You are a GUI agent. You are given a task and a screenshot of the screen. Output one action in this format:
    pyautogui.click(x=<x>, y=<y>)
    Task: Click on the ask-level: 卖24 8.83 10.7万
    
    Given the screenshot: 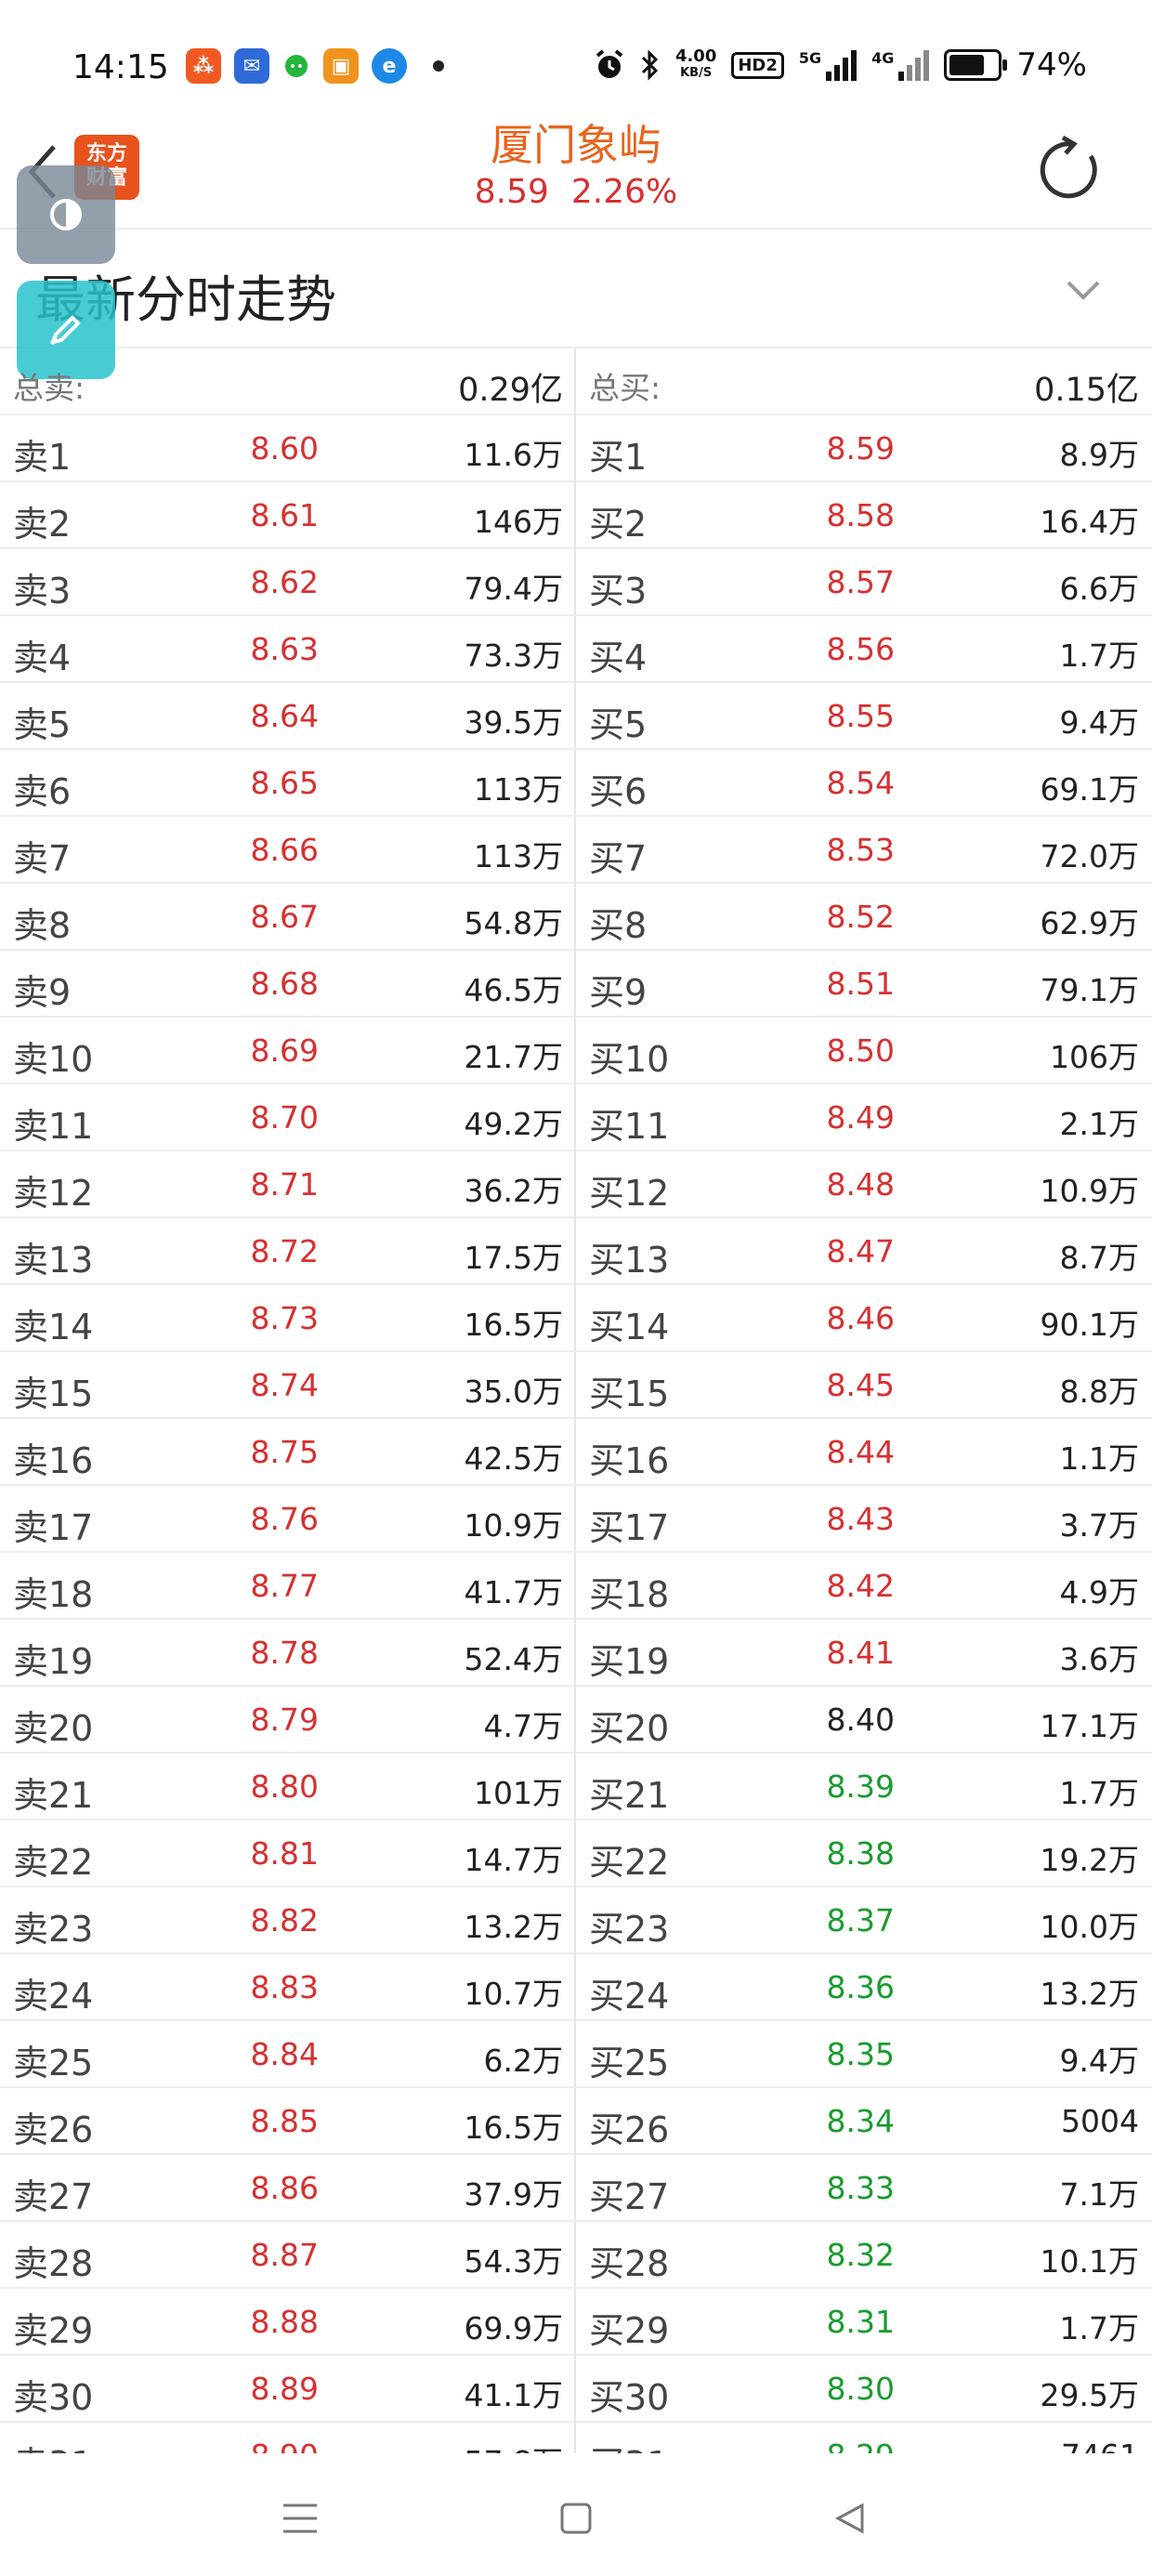 What is the action you would take?
    pyautogui.click(x=287, y=1986)
    